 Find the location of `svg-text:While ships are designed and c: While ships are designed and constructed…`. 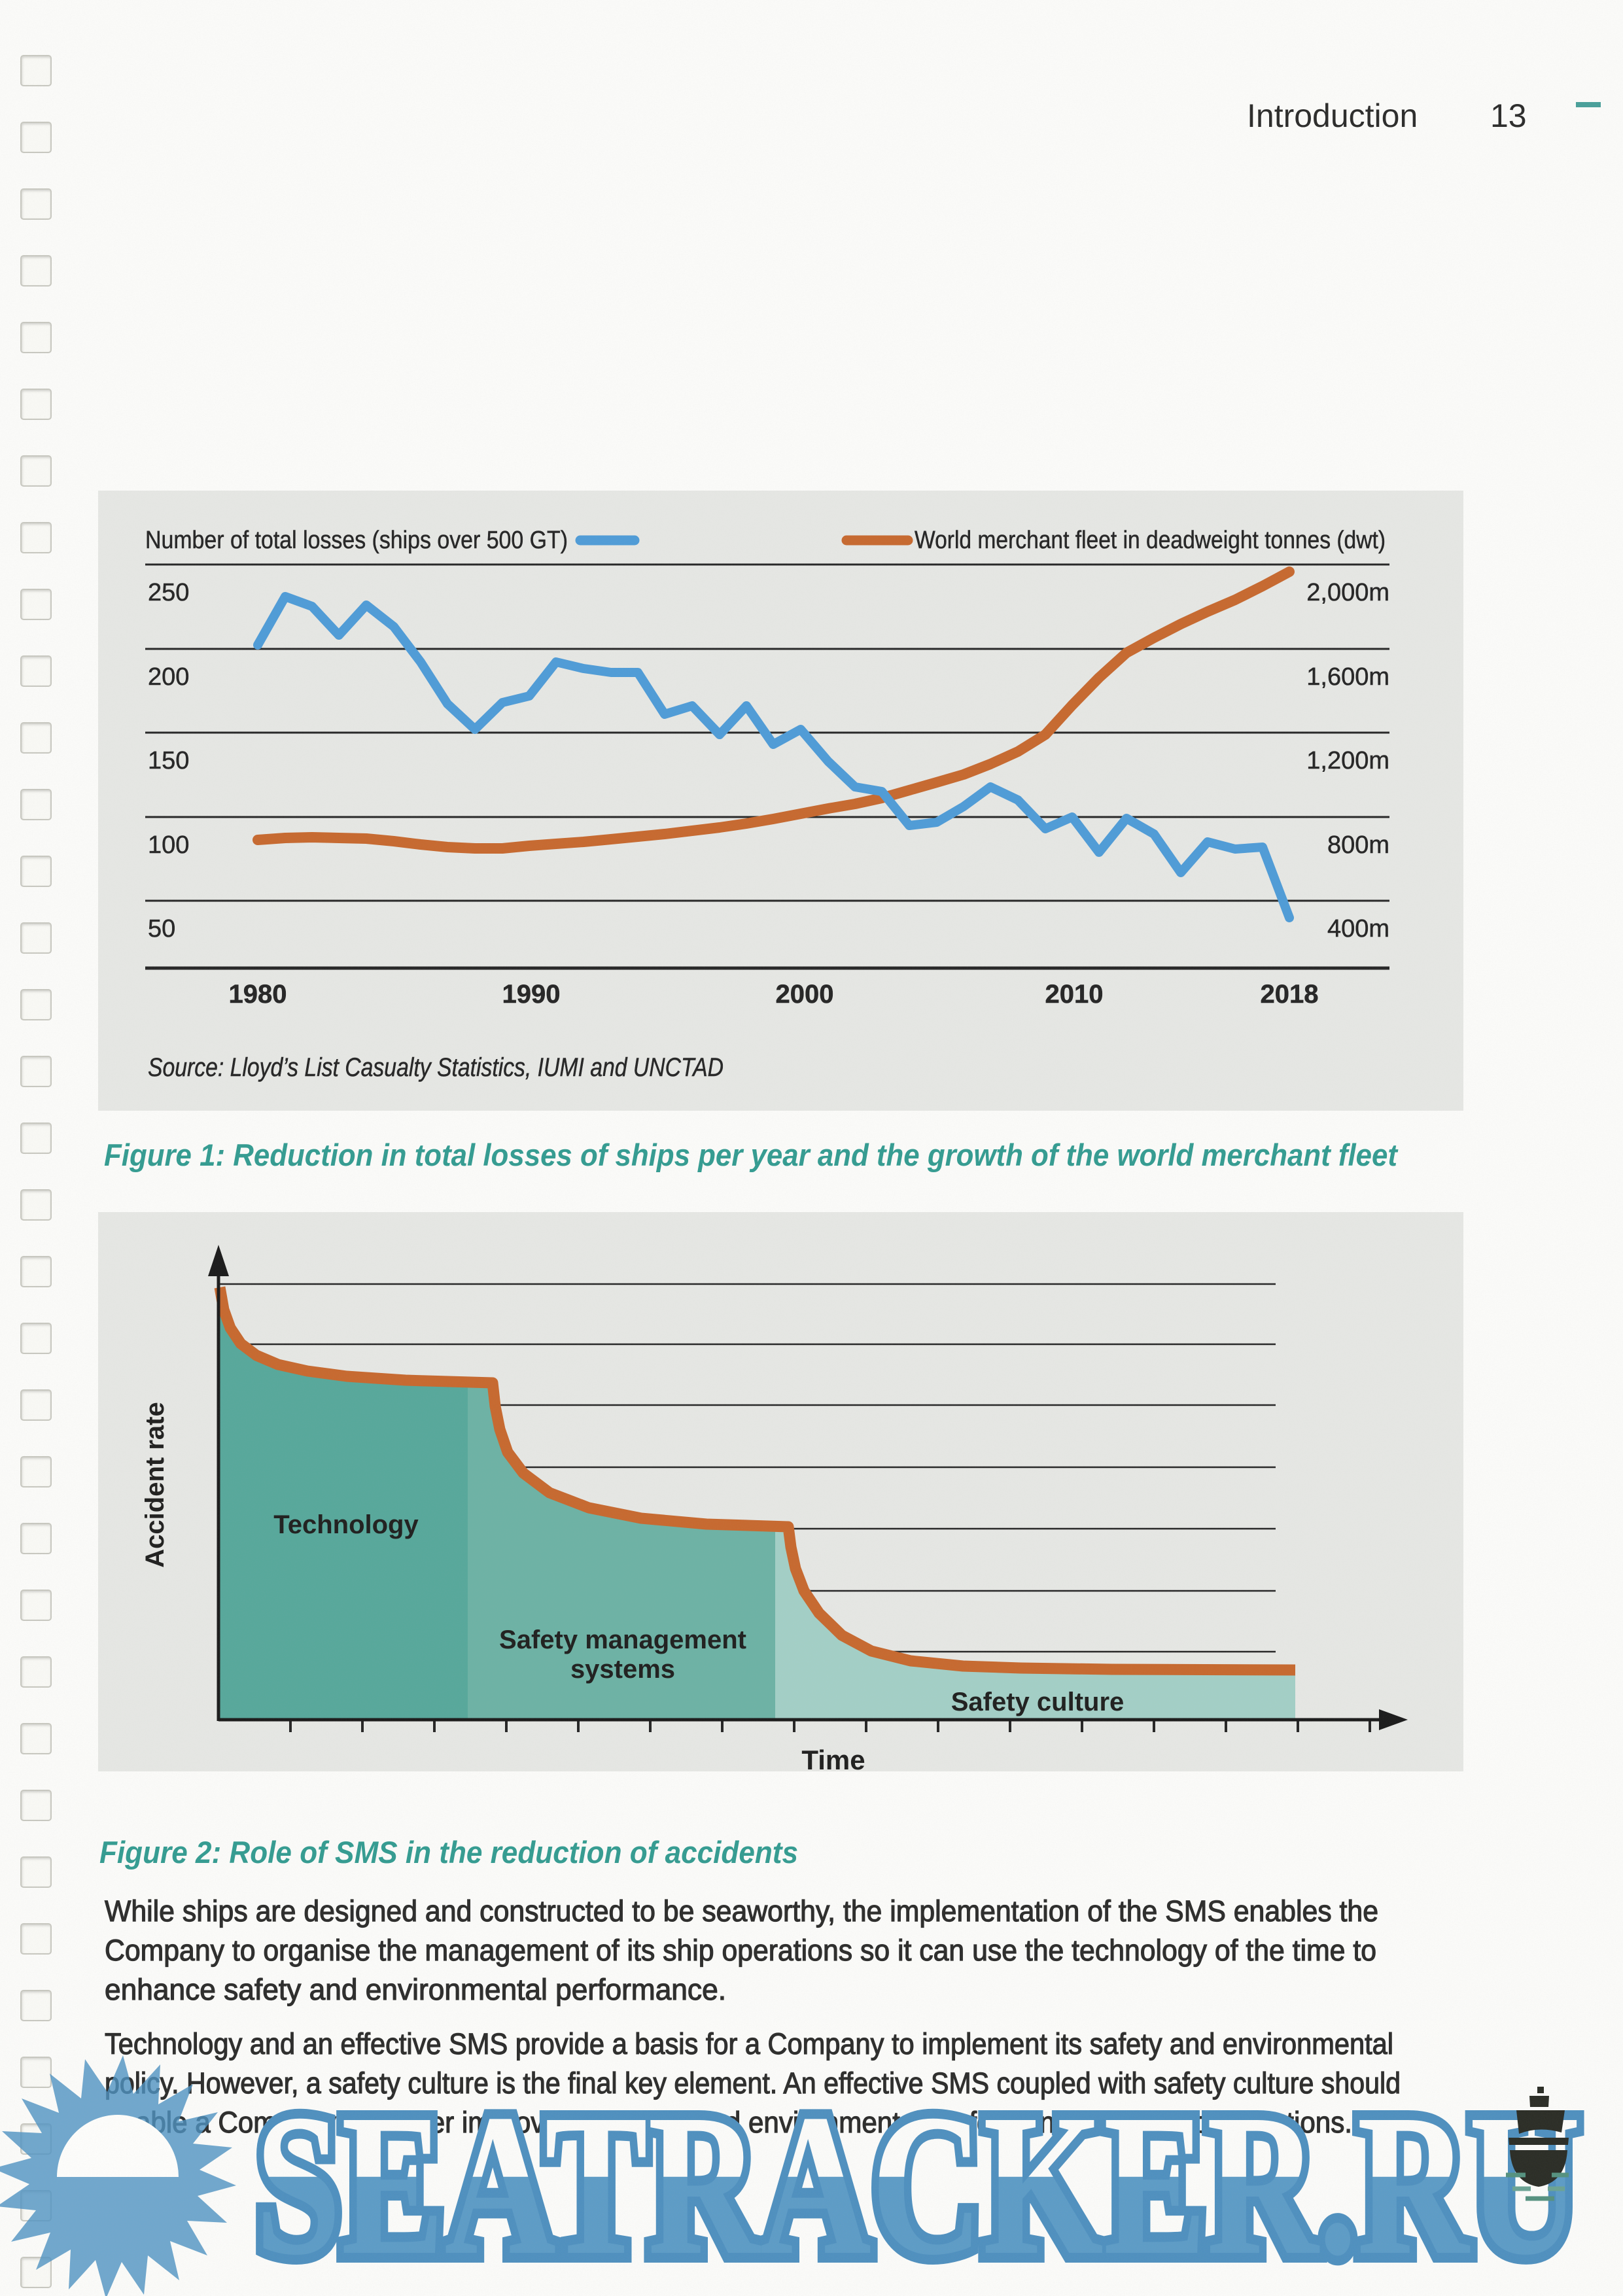

svg-text:While ships are designed and c: While ships are designed and constructed… is located at coordinates (741, 1911).